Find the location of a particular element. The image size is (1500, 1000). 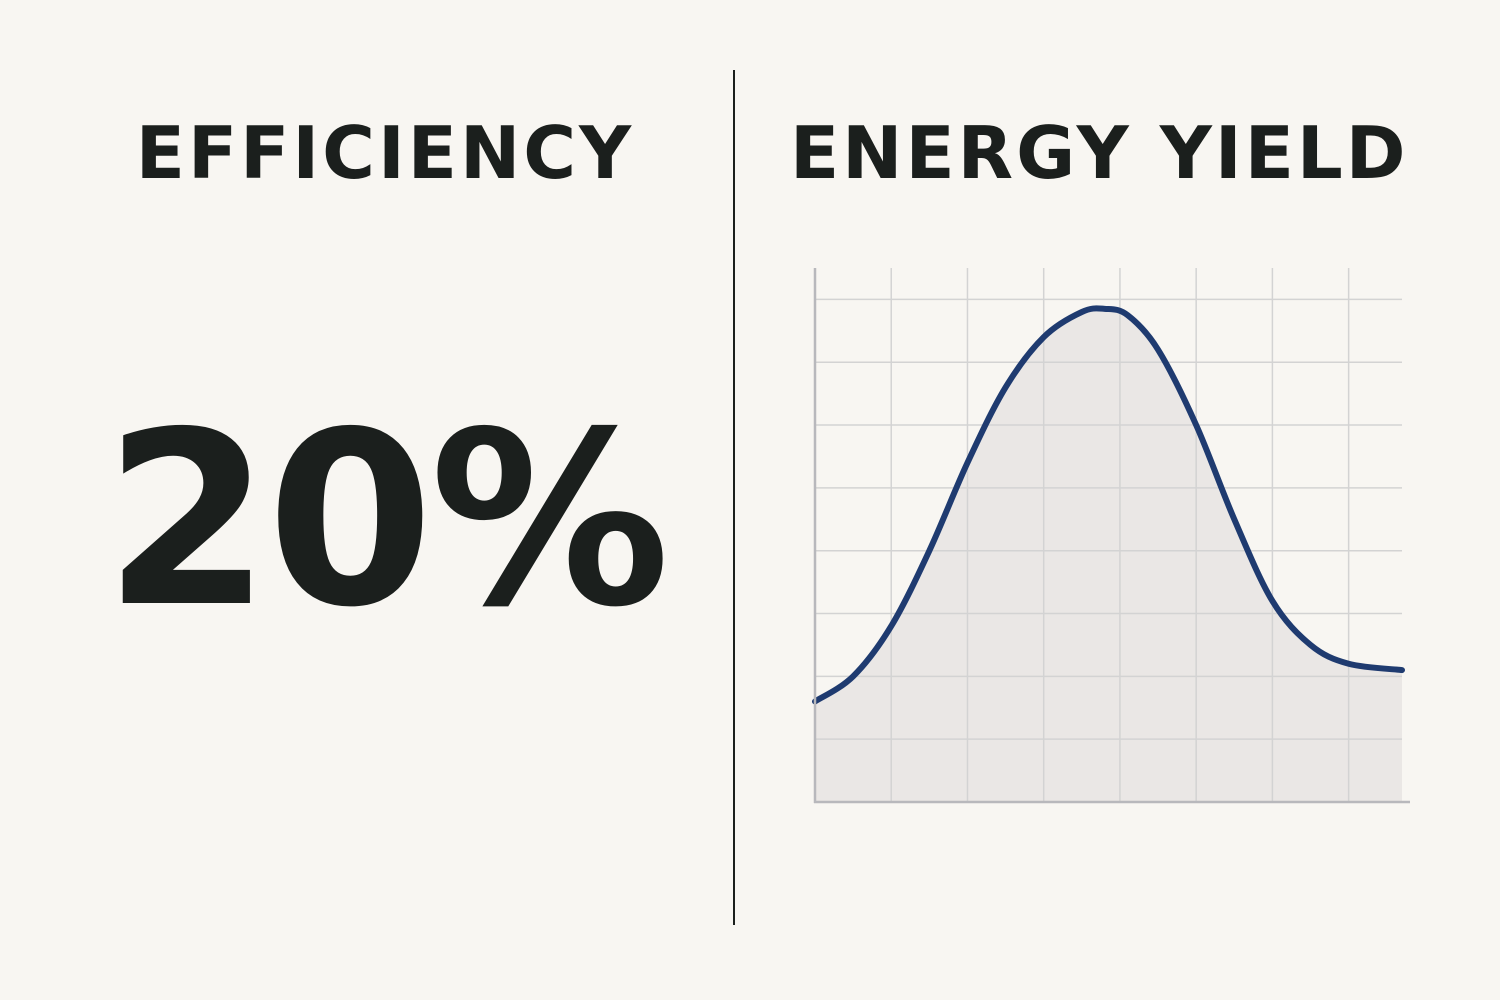

efficiency-value: 20% is located at coordinates (386, 520).